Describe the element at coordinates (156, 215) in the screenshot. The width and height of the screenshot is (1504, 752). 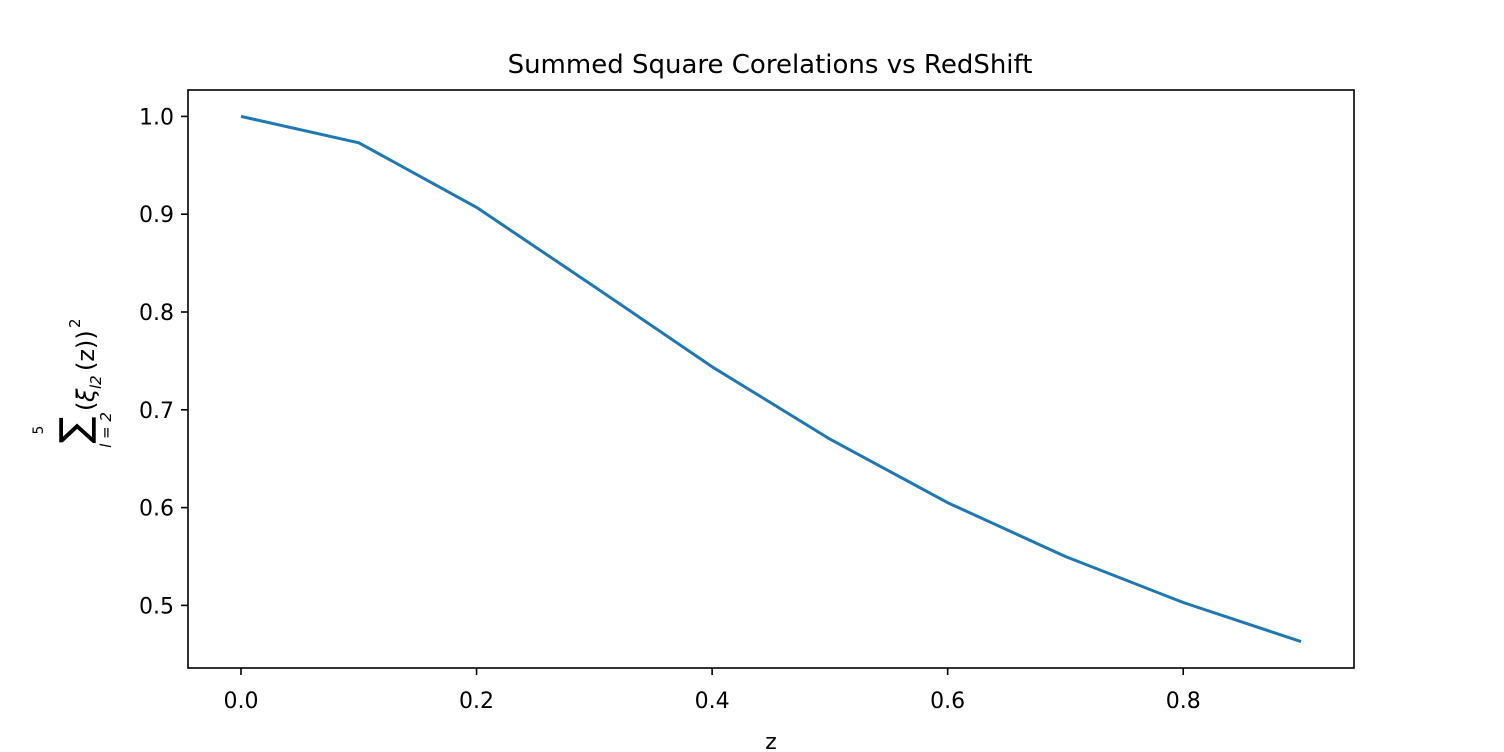
I see `y-tick-label: 0.9` at that location.